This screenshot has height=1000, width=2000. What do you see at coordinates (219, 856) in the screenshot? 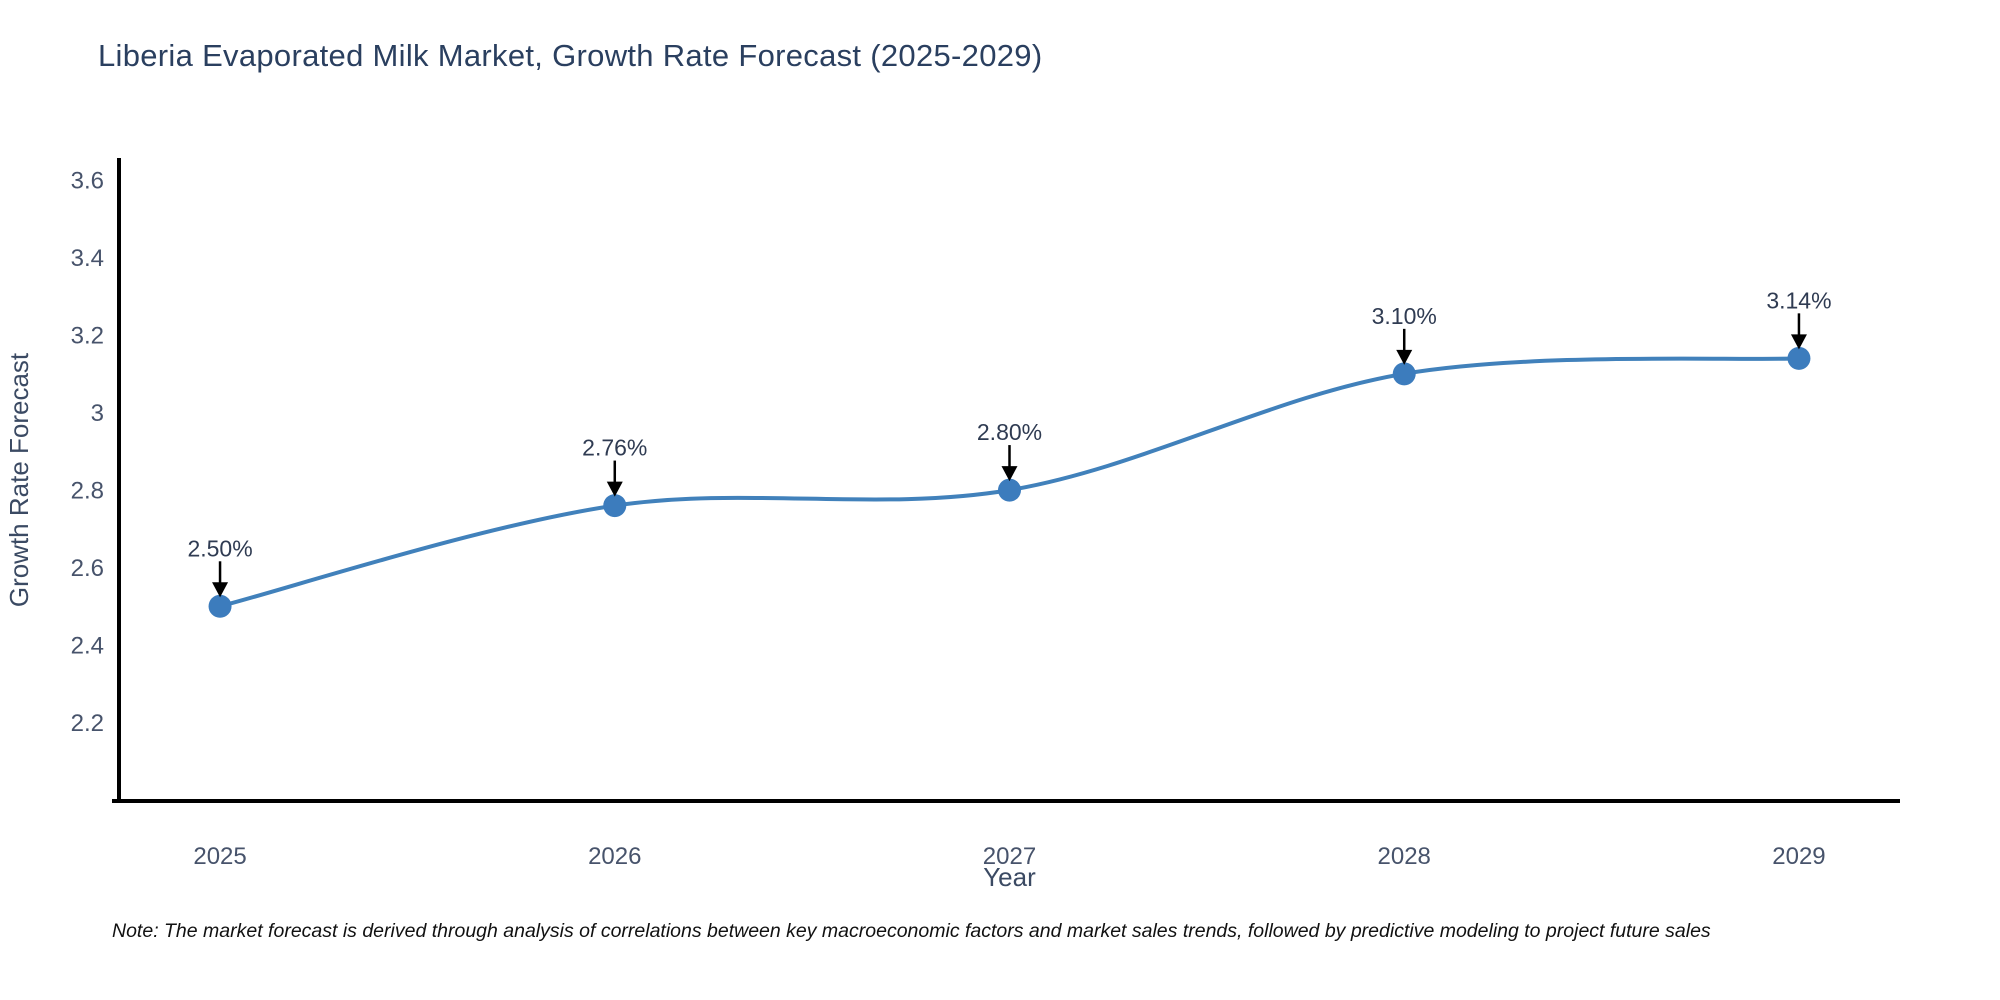
I see `x-tick-label: 2025` at bounding box center [219, 856].